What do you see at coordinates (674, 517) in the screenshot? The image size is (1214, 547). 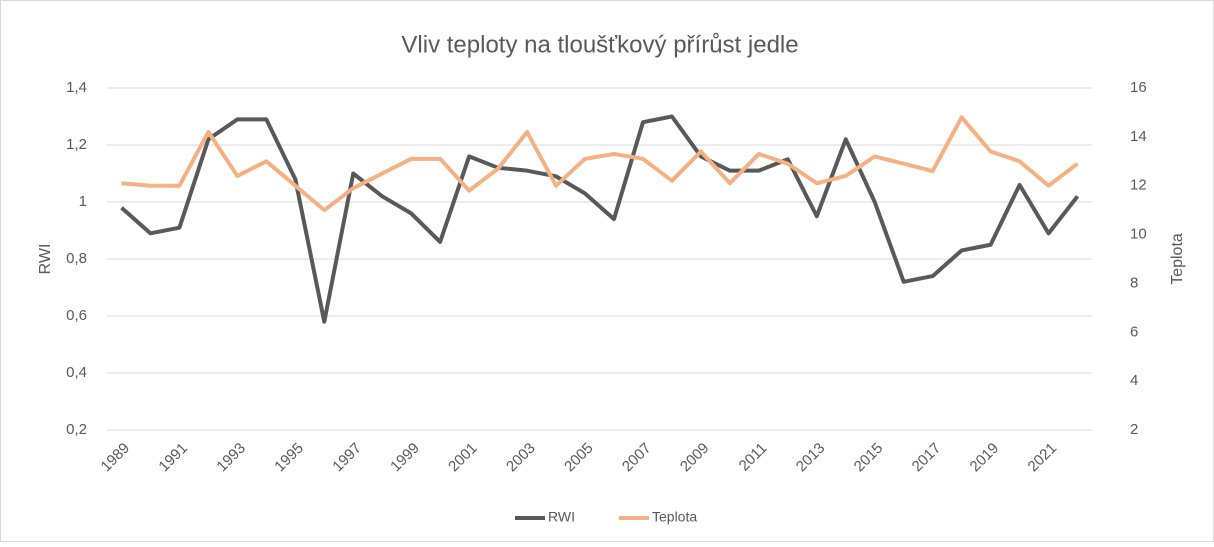 I see `legend-label: Teplota` at bounding box center [674, 517].